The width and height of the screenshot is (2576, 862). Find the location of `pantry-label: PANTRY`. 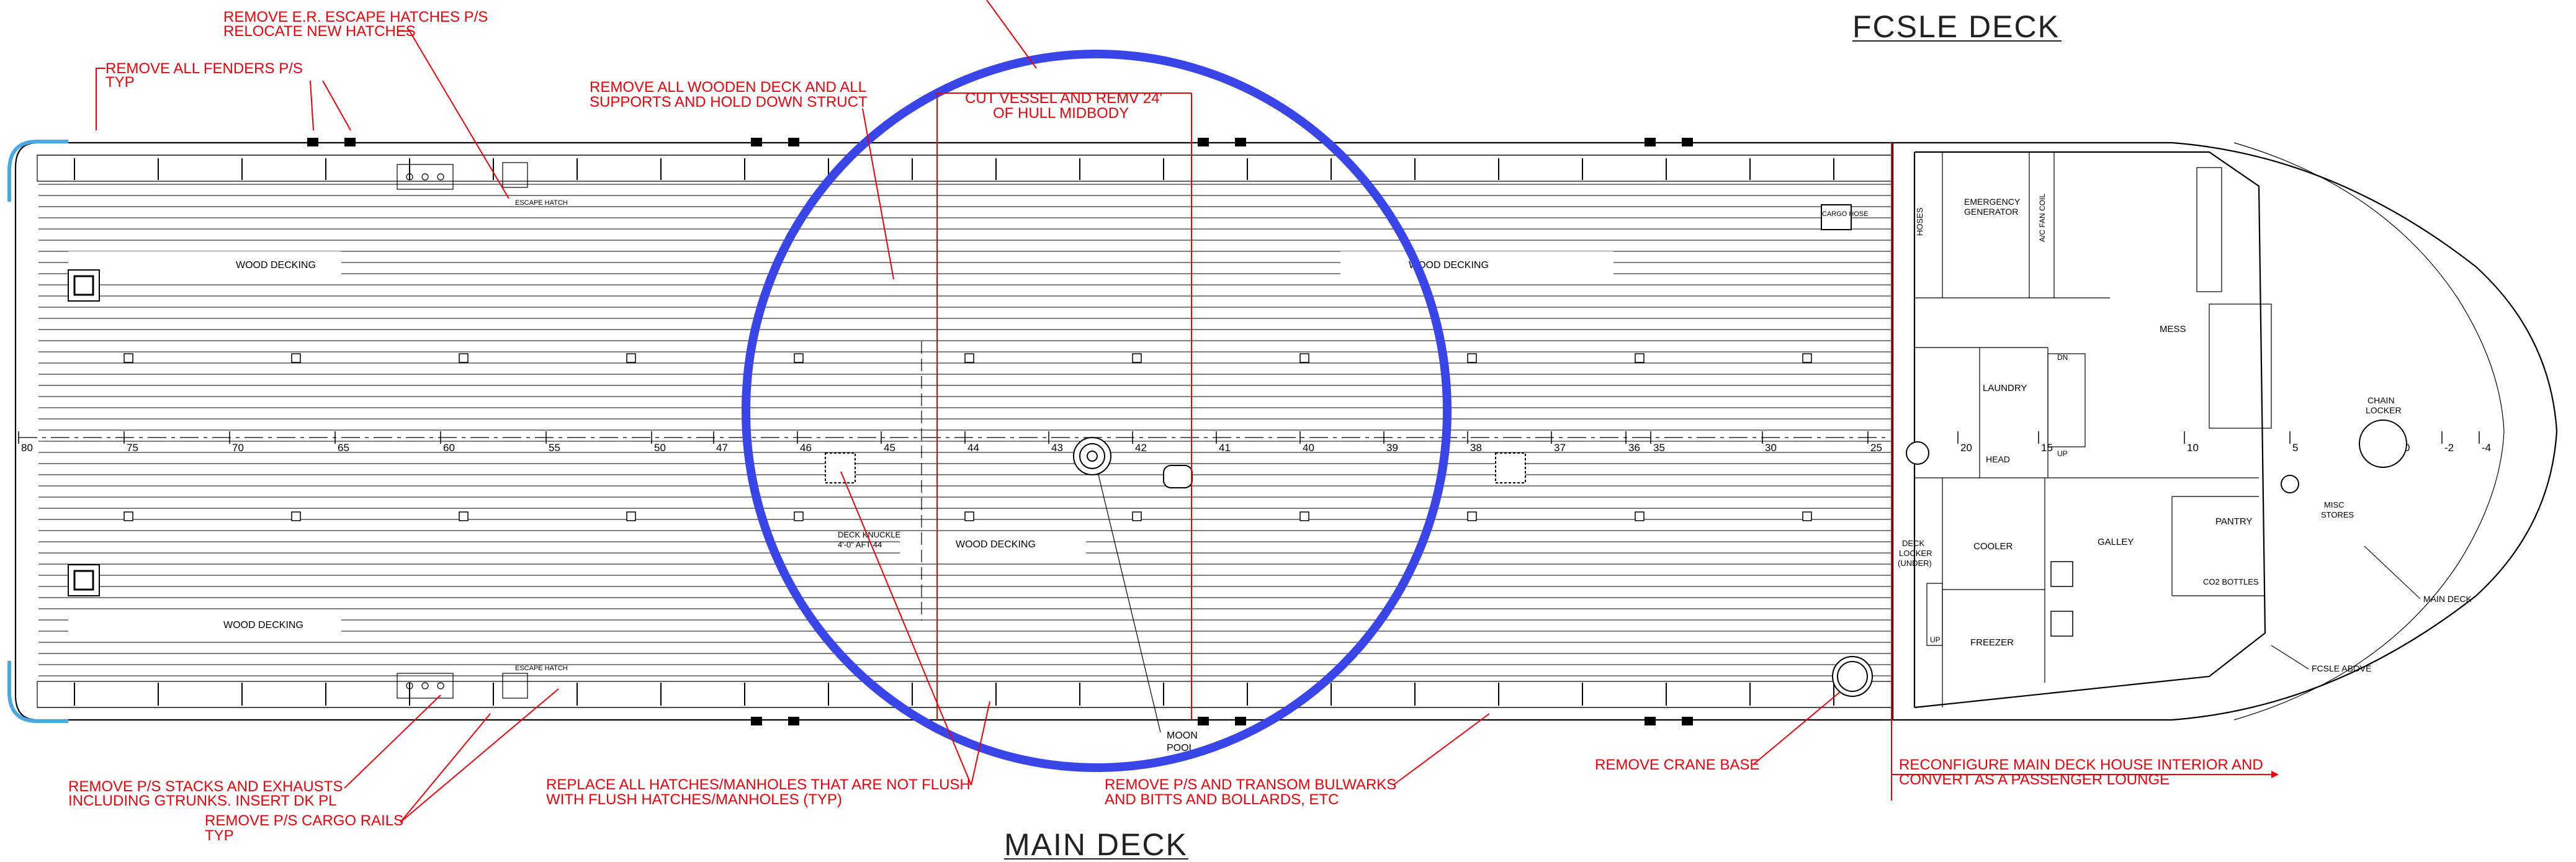

pantry-label: PANTRY is located at coordinates (2233, 521).